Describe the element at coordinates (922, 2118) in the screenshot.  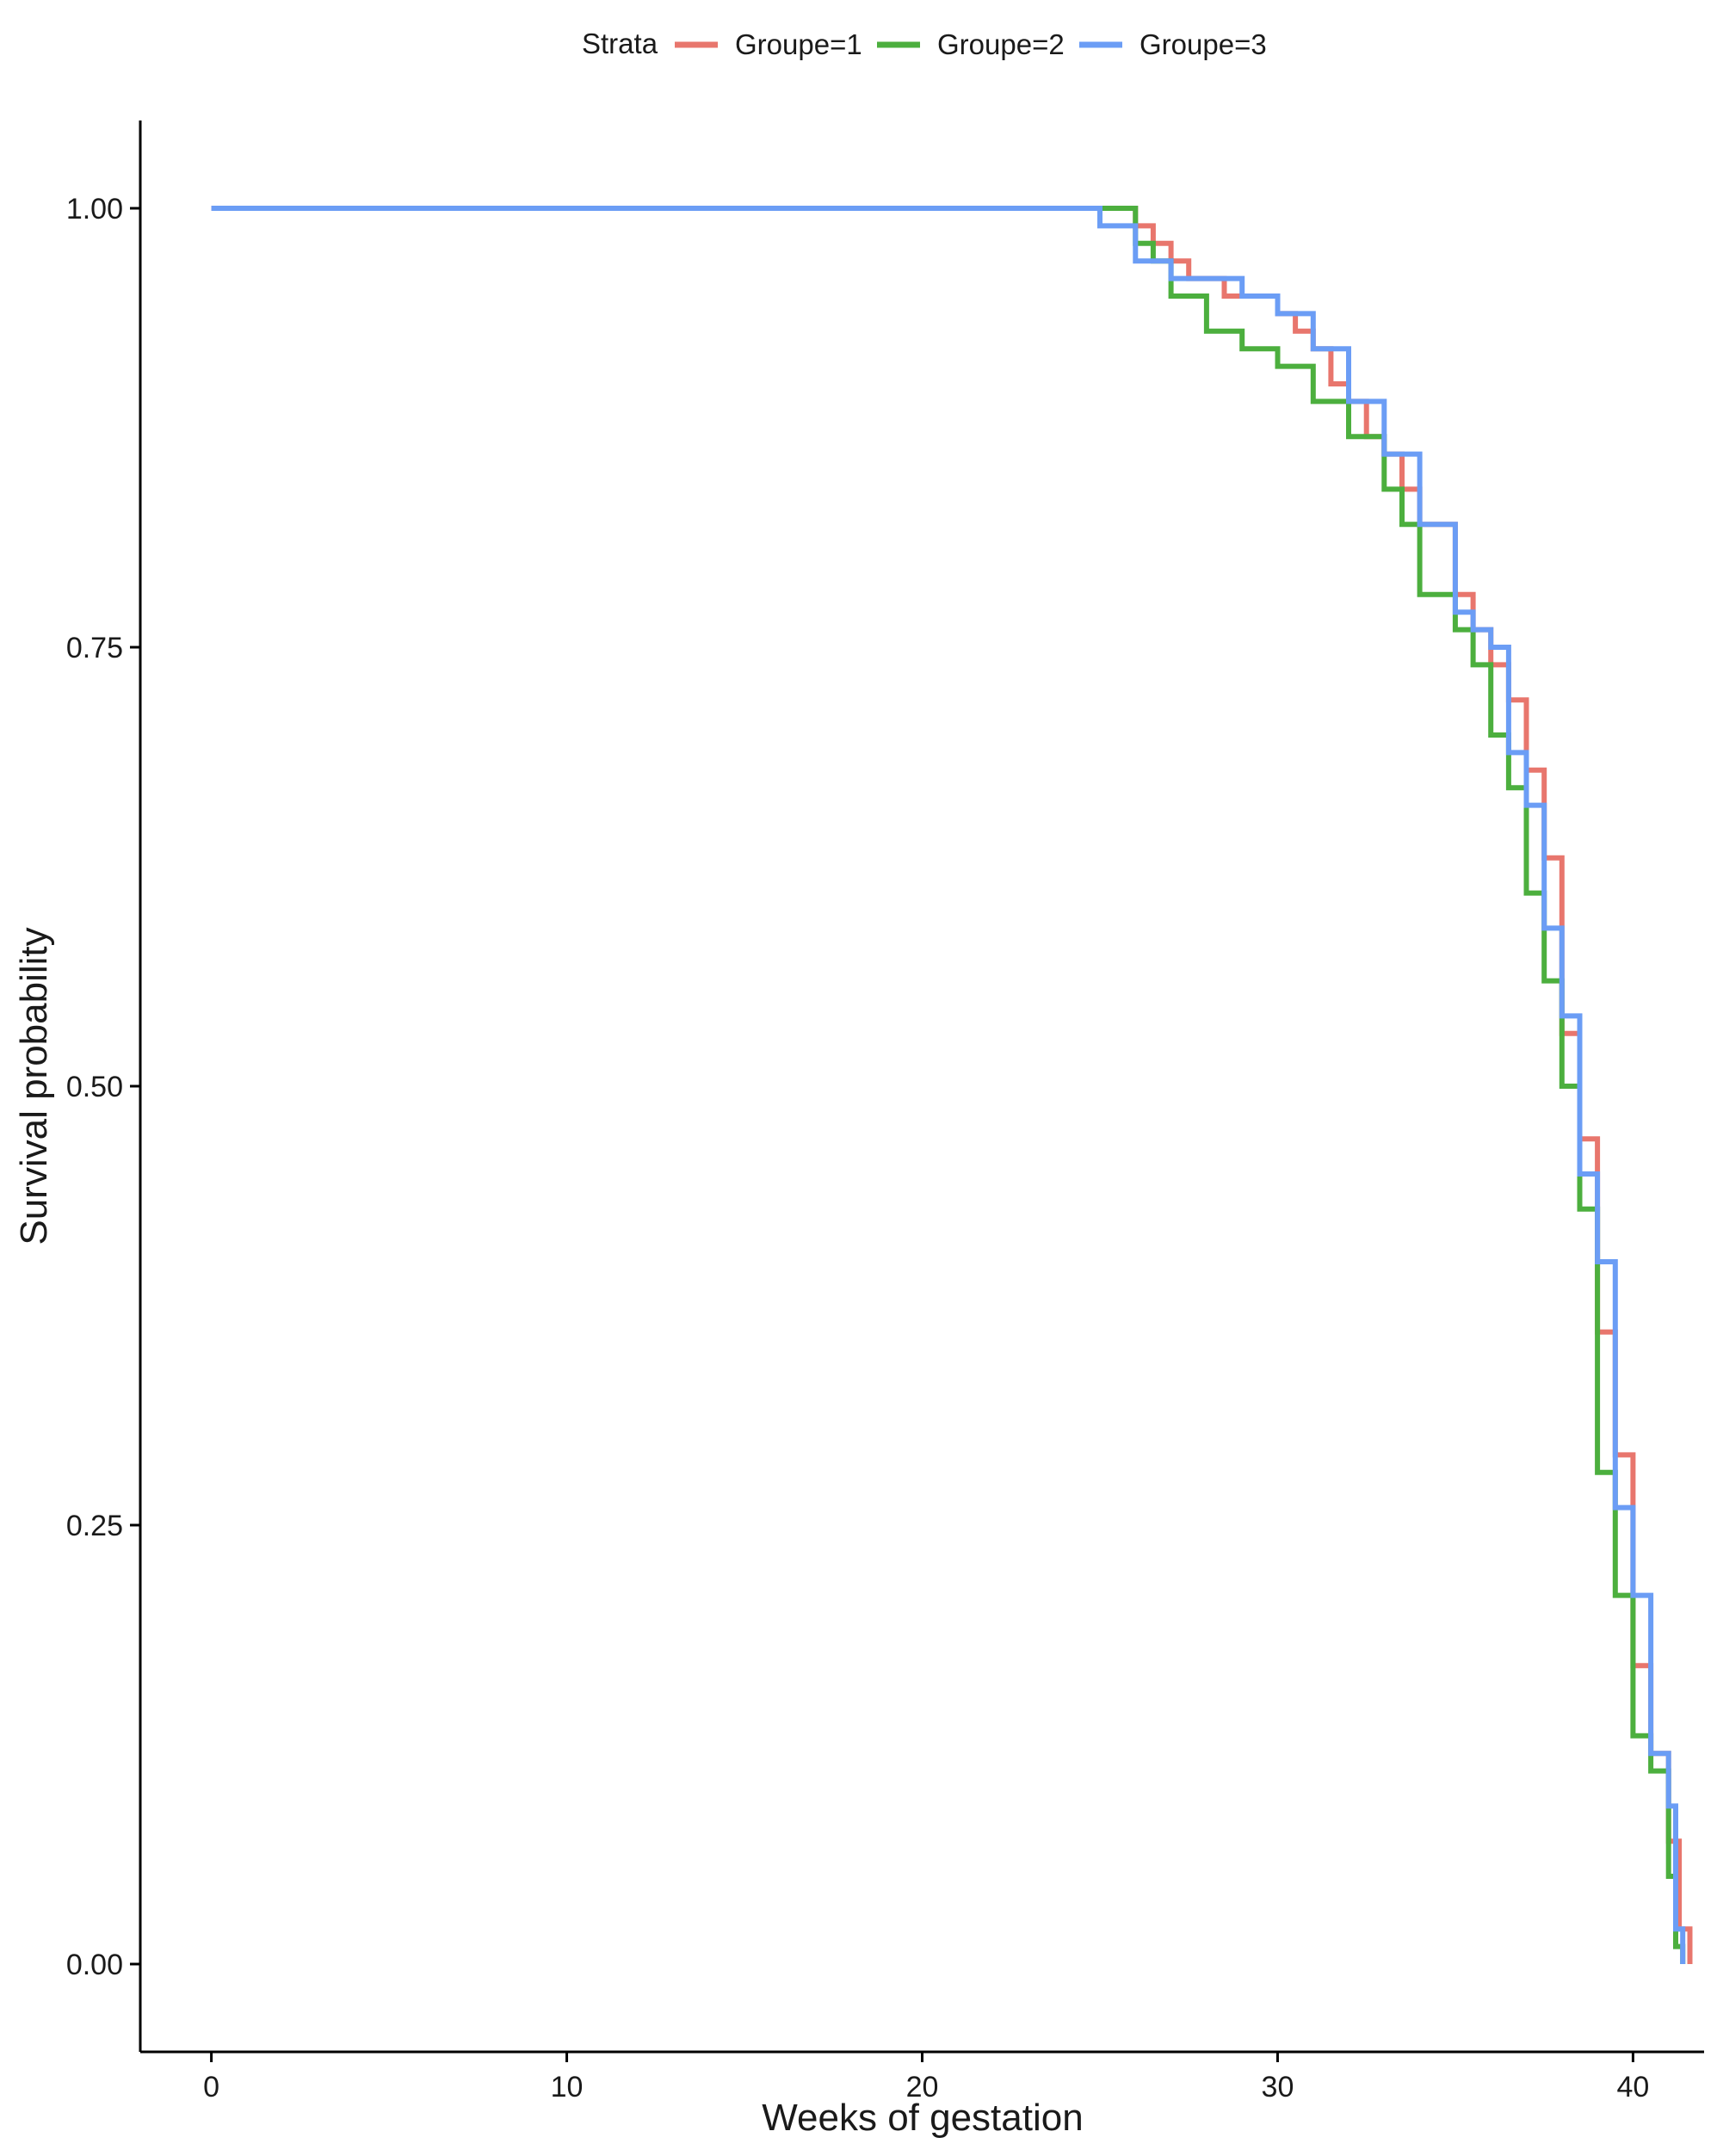
I see `x-axis-title: Weeks of gestation` at that location.